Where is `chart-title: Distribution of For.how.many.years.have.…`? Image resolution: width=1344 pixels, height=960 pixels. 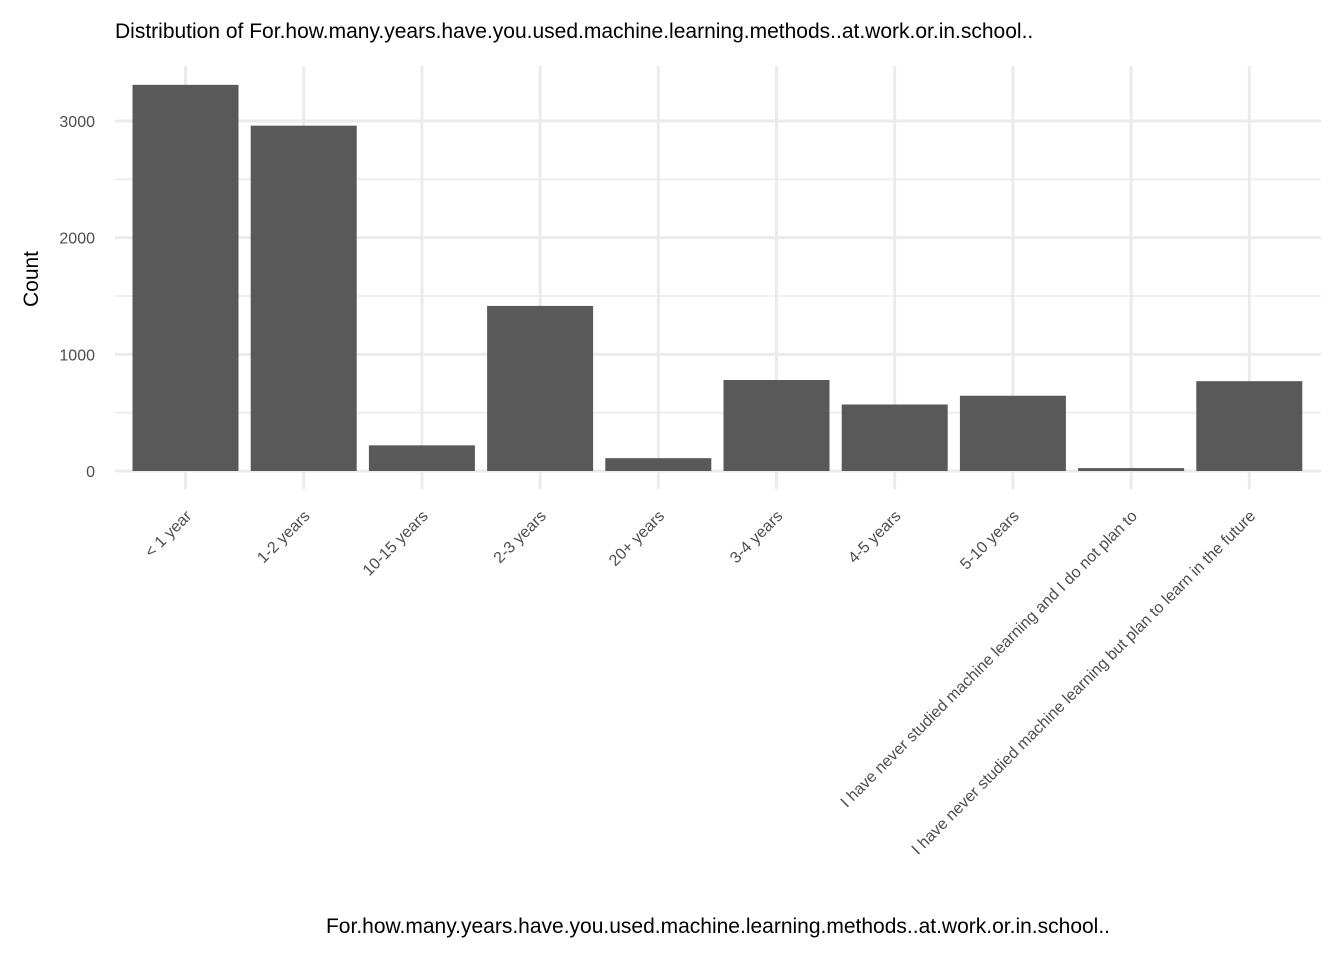
chart-title: Distribution of For.how.many.years.have.… is located at coordinates (574, 31).